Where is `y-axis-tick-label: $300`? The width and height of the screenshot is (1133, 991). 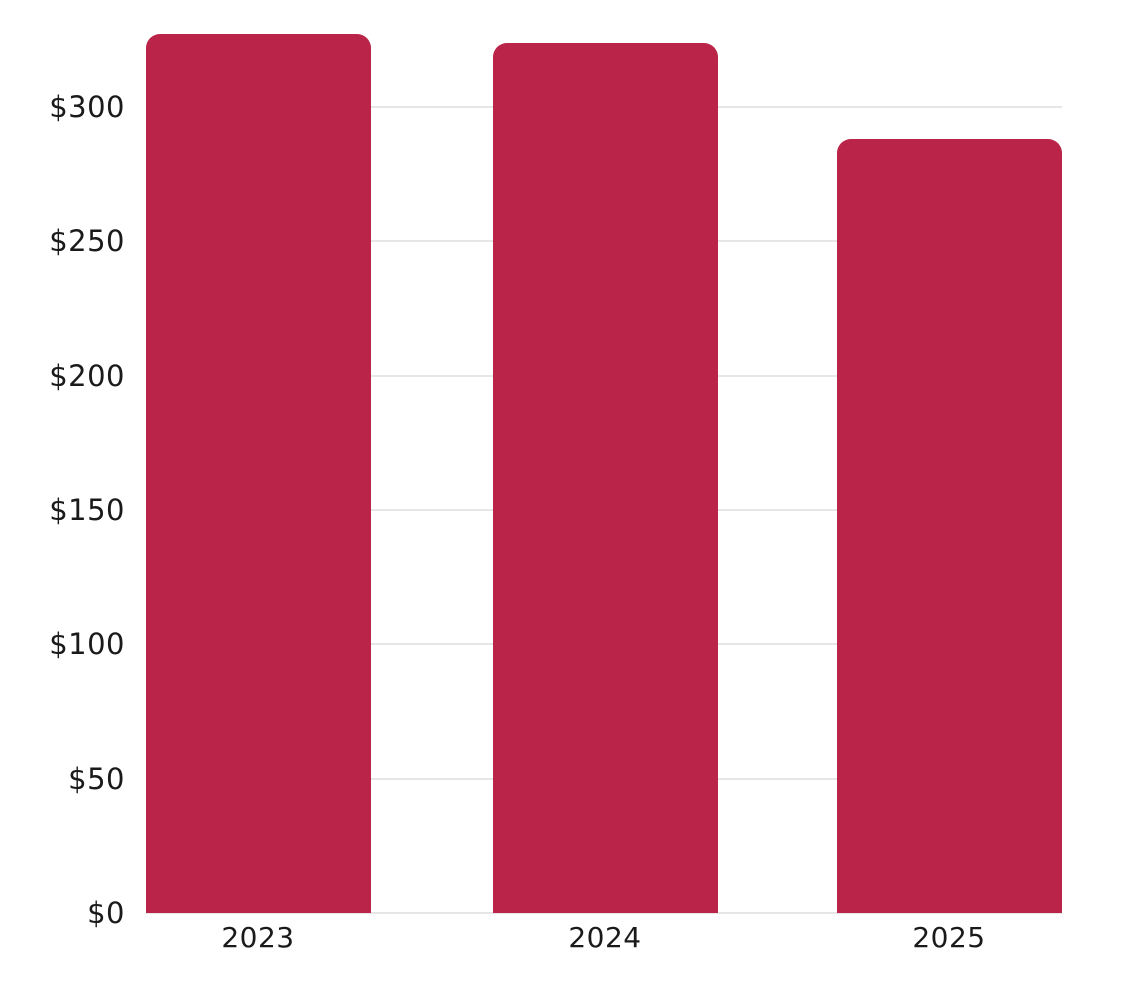
y-axis-tick-label: $300 is located at coordinates (87, 107).